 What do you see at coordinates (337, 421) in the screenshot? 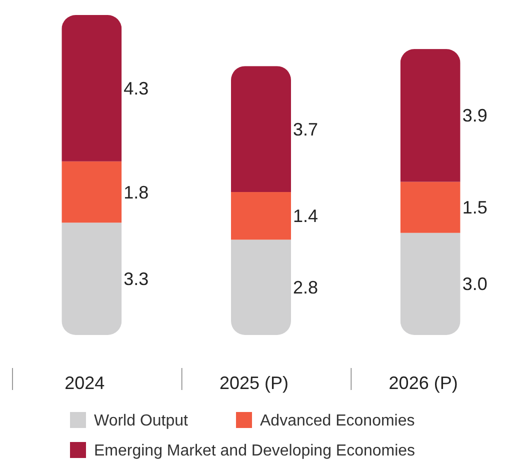
I see `legend-label: Advanced Economies` at bounding box center [337, 421].